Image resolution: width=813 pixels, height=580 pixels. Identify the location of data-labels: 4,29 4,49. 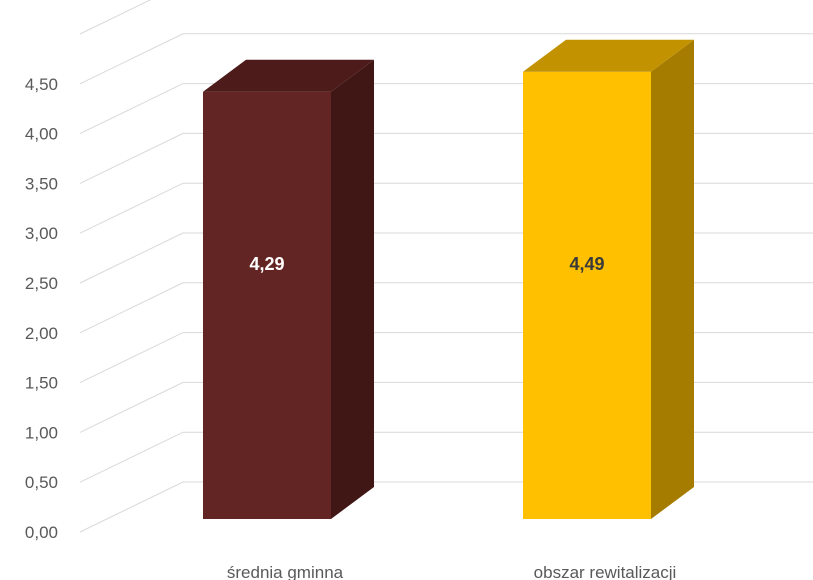
(426, 264).